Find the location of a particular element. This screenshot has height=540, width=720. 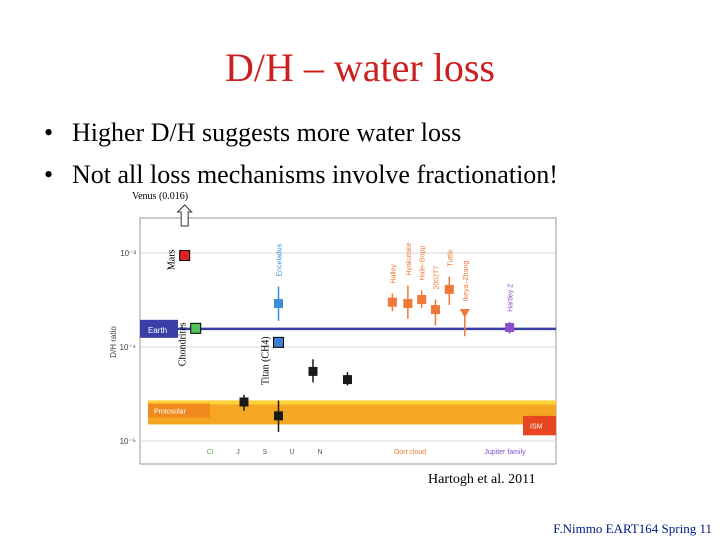

label-enceladus: Enceladus is located at coordinates (280, 259).